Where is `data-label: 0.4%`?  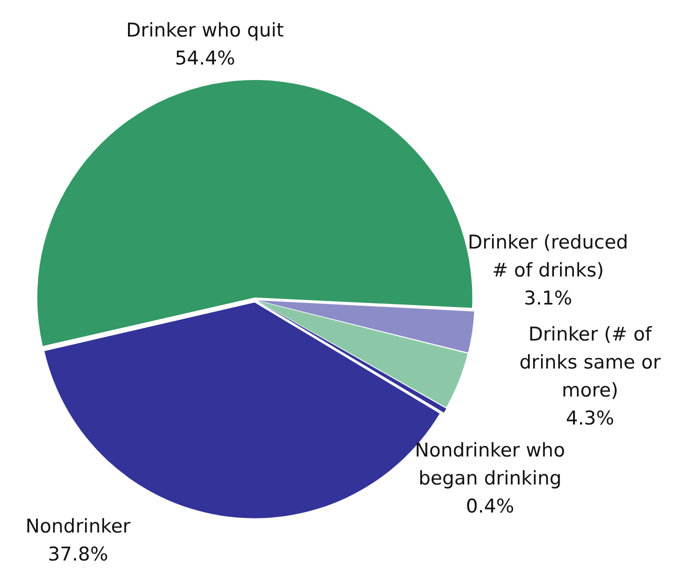 data-label: 0.4% is located at coordinates (490, 506).